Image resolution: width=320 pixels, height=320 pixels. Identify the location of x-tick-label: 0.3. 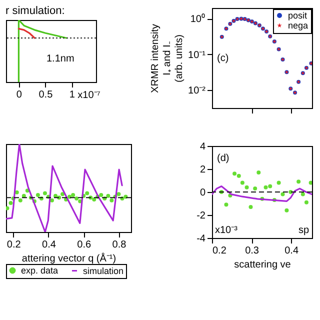
(252, 251).